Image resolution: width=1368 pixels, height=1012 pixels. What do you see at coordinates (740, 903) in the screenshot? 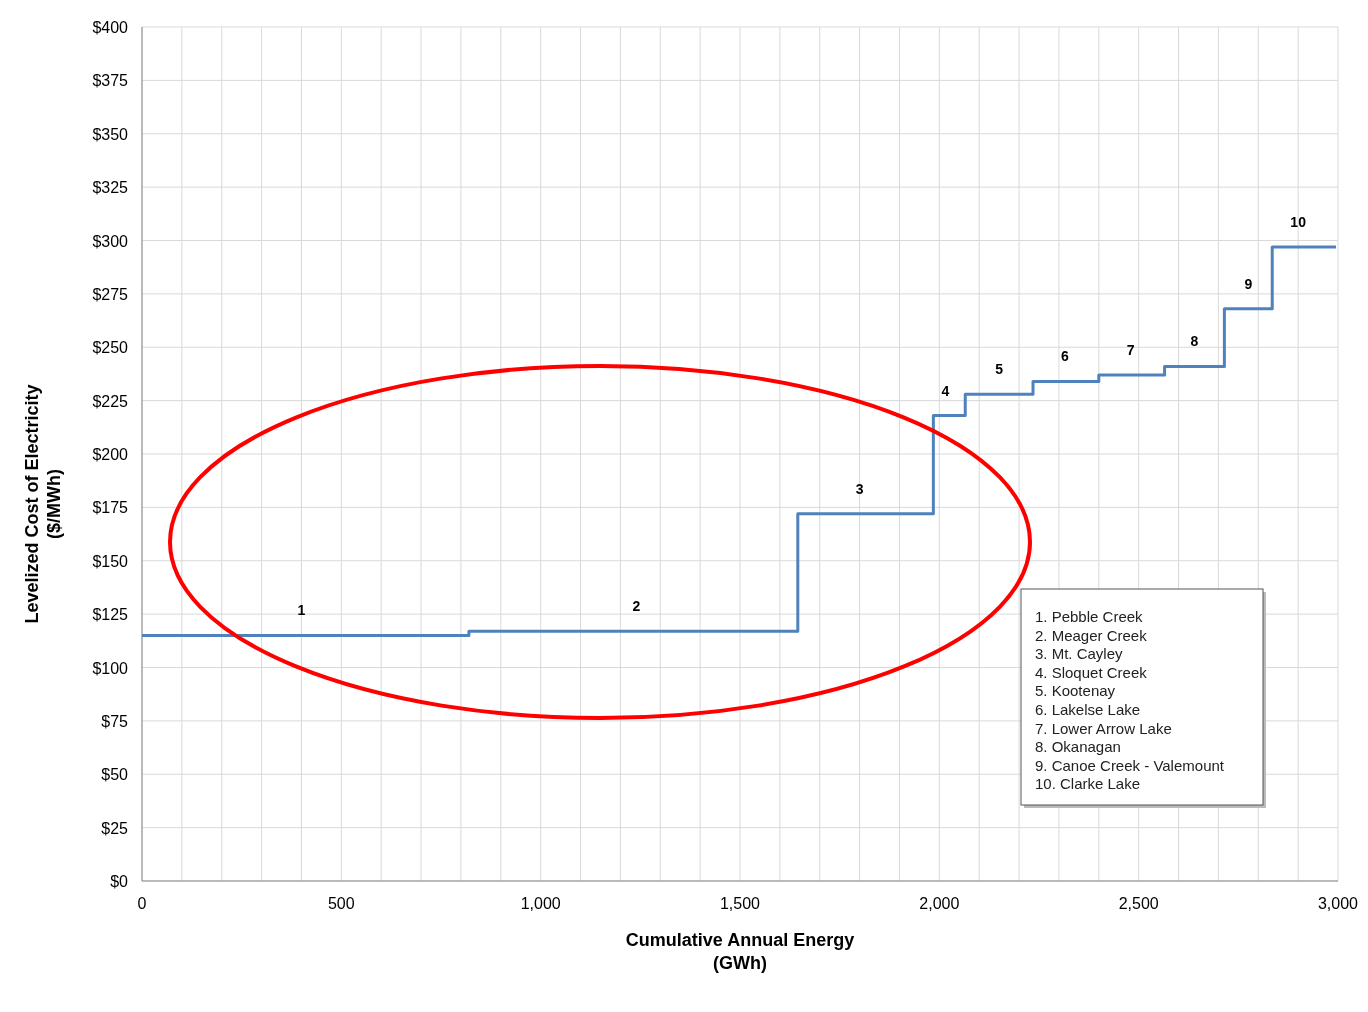
I see `x-tick-label: 1,500` at bounding box center [740, 903].